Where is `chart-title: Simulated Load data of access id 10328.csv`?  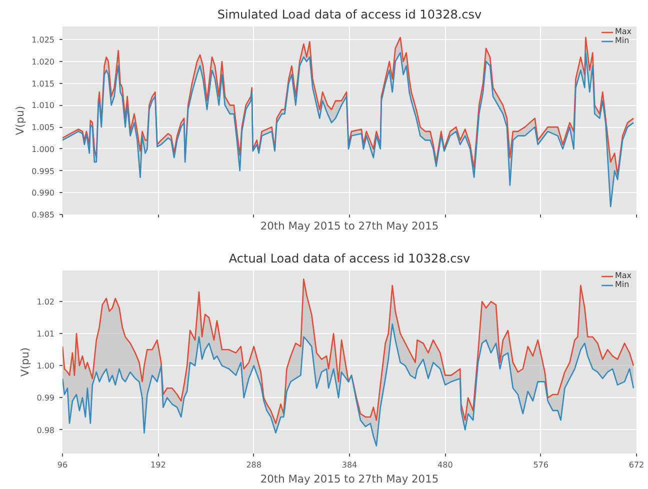
chart-title: Simulated Load data of access id 10328.csv is located at coordinates (349, 15).